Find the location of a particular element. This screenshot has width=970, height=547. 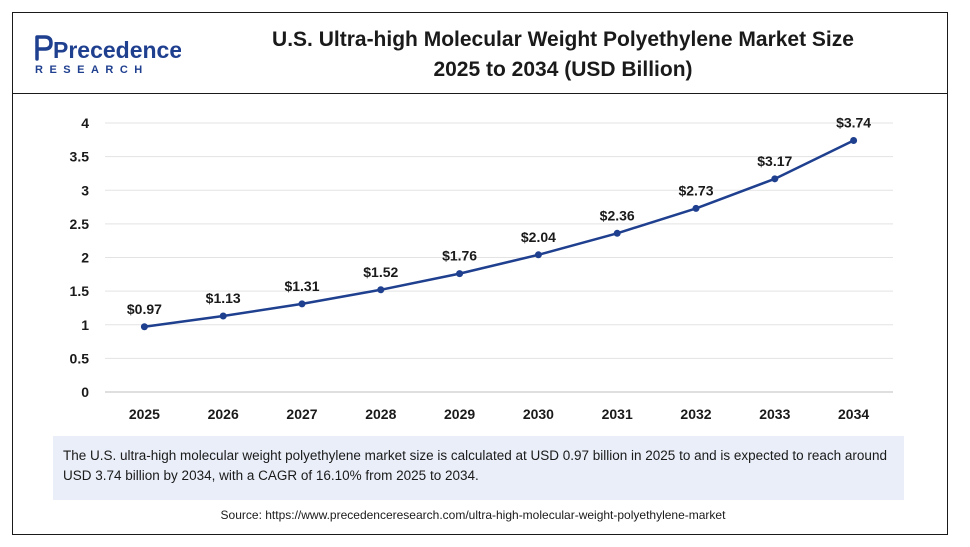

data-label: $2.04 is located at coordinates (538, 237).